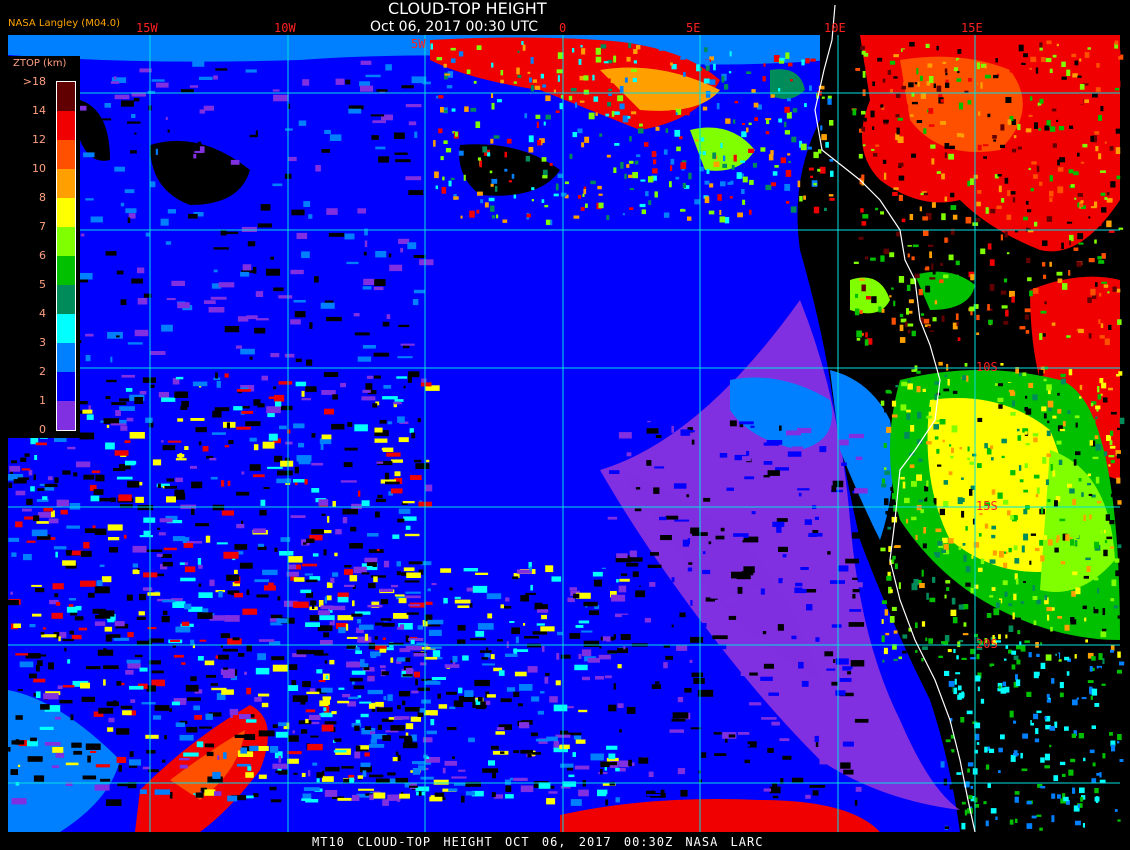 The width and height of the screenshot is (1130, 850). Describe the element at coordinates (42, 197) in the screenshot. I see `legend-label: 8` at that location.